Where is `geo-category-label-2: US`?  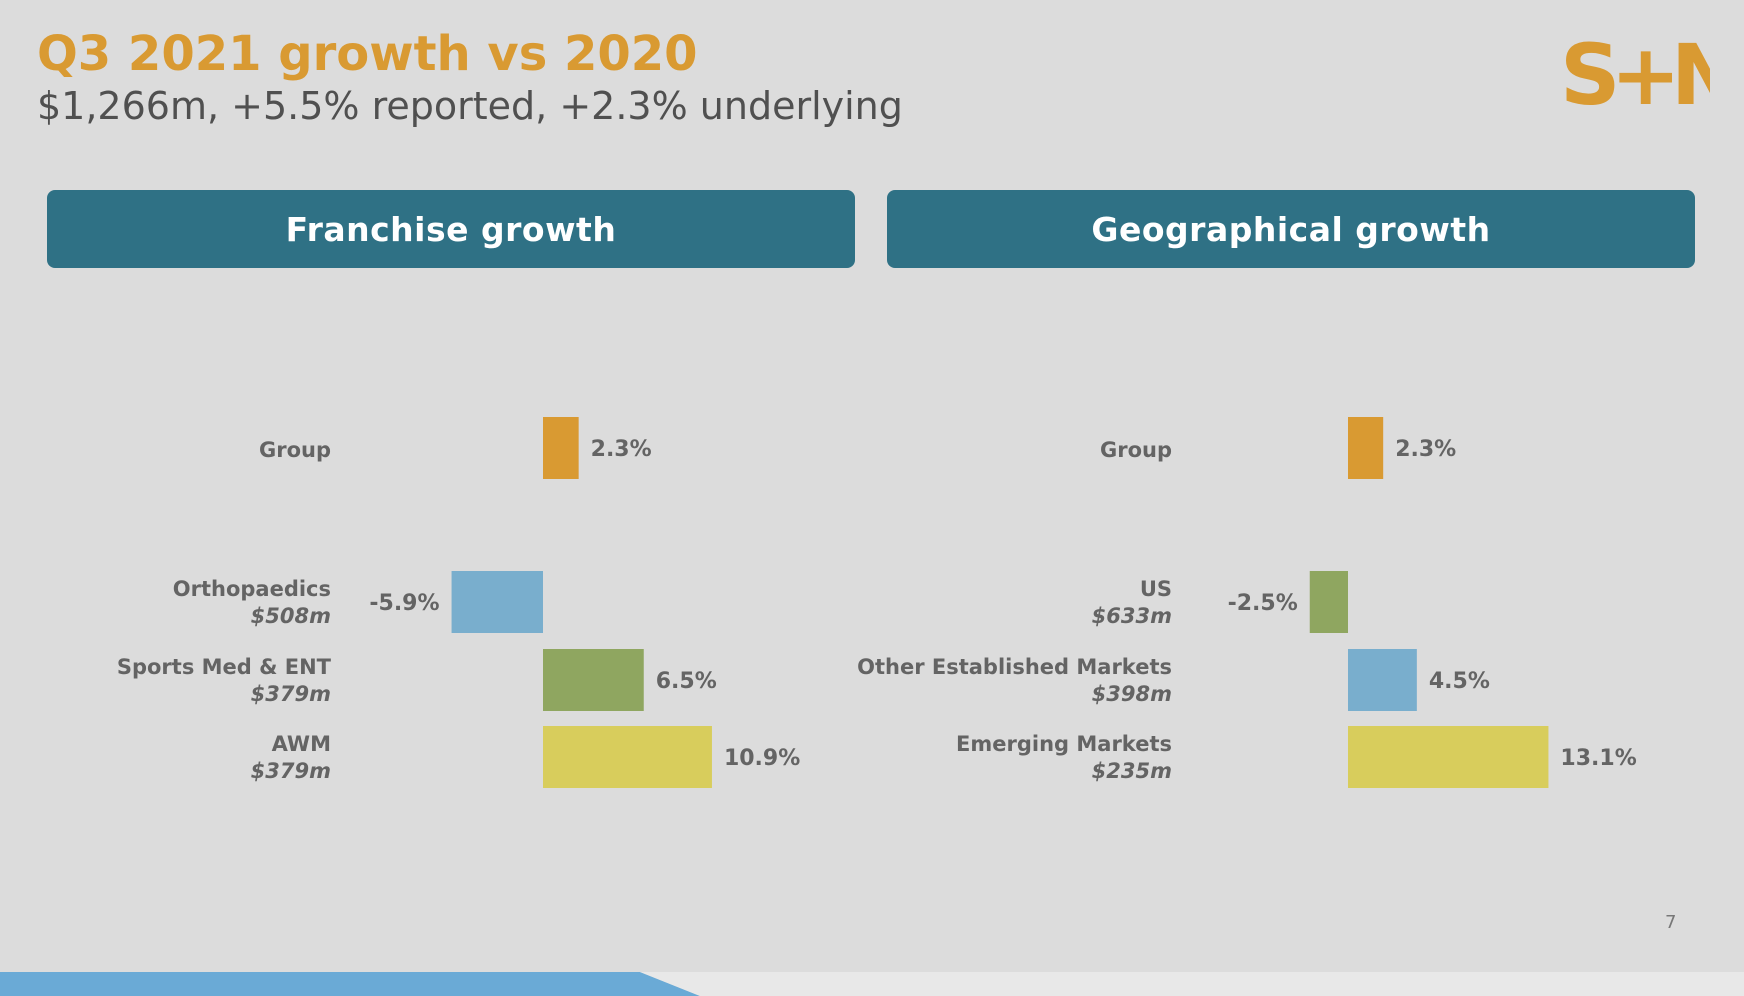 geo-category-label-2: US is located at coordinates (1156, 589).